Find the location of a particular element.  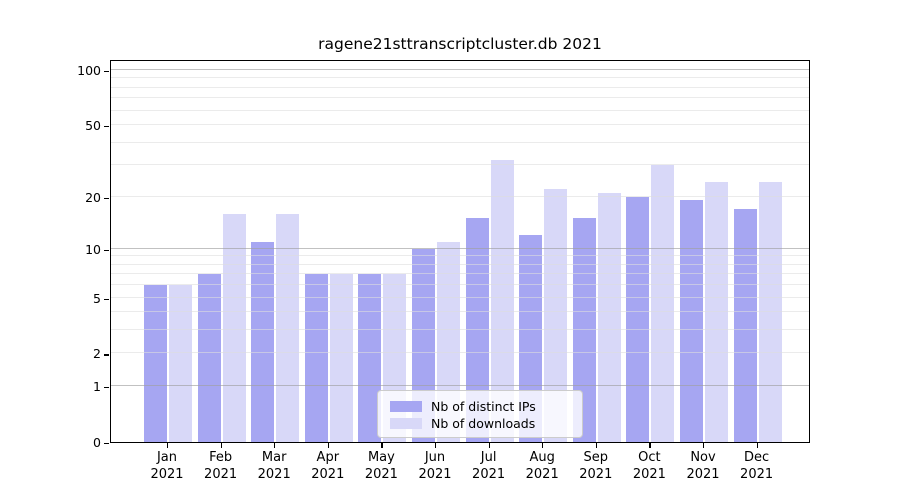

x-tick-jun is located at coordinates (436, 445).